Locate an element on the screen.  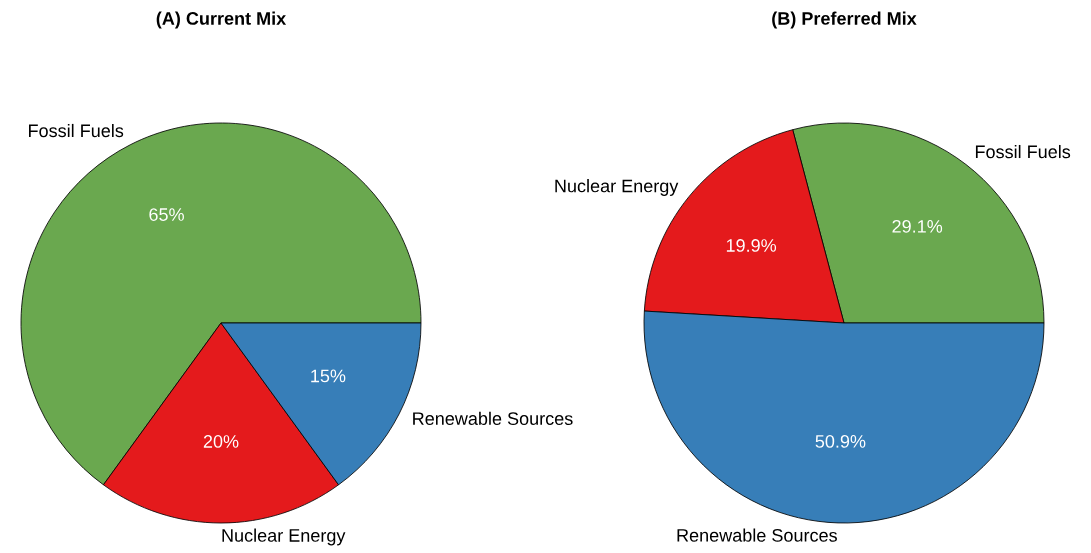
data-label: 29.1% is located at coordinates (917, 226).